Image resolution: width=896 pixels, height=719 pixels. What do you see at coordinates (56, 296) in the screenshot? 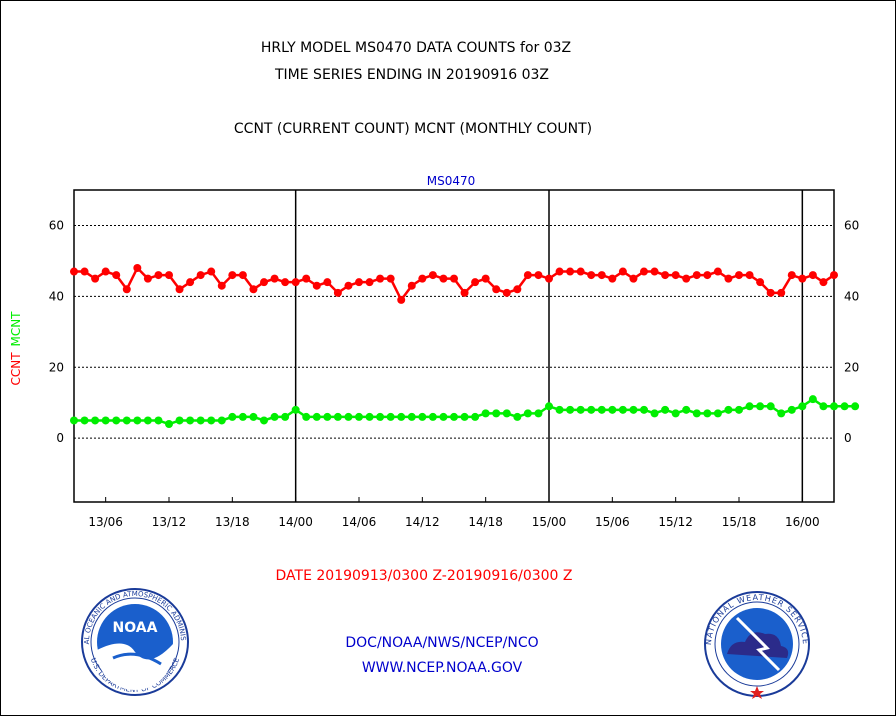
I see `y-tick-left-40: 40` at bounding box center [56, 296].